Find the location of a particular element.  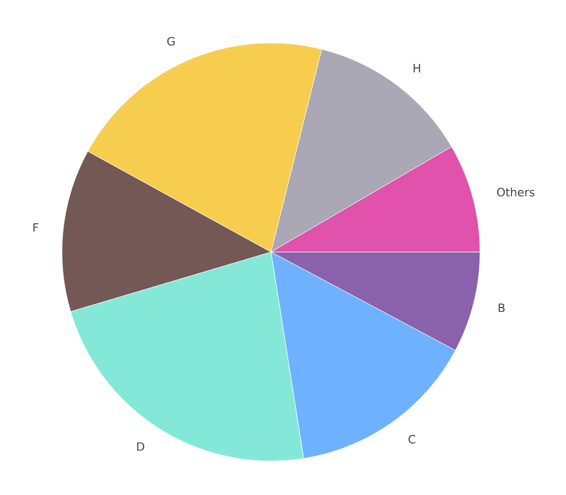

slice-label: D is located at coordinates (140, 446).